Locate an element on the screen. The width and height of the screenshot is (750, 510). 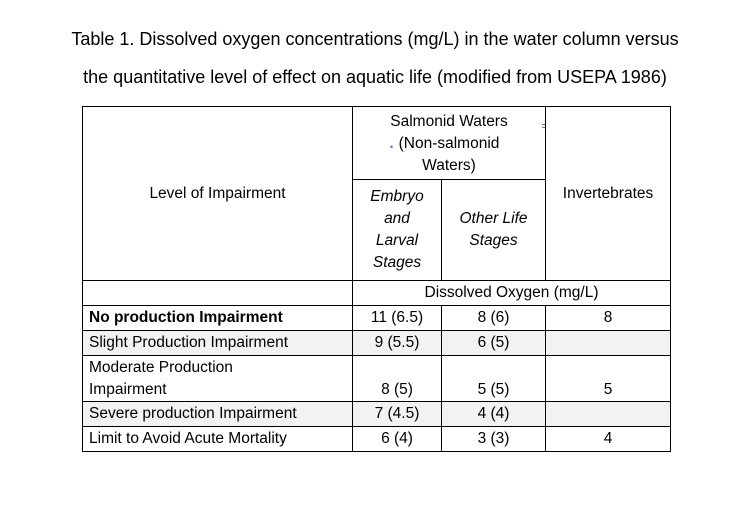
embryo-line-3: Larval is located at coordinates (397, 240).